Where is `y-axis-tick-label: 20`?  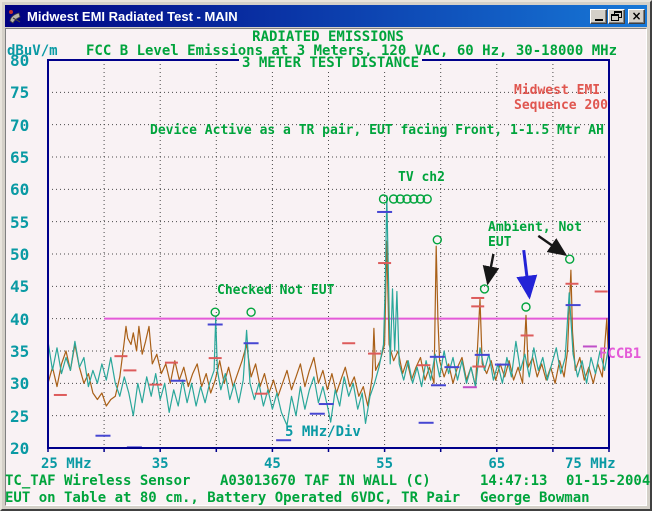 y-axis-tick-label: 20 is located at coordinates (20, 448).